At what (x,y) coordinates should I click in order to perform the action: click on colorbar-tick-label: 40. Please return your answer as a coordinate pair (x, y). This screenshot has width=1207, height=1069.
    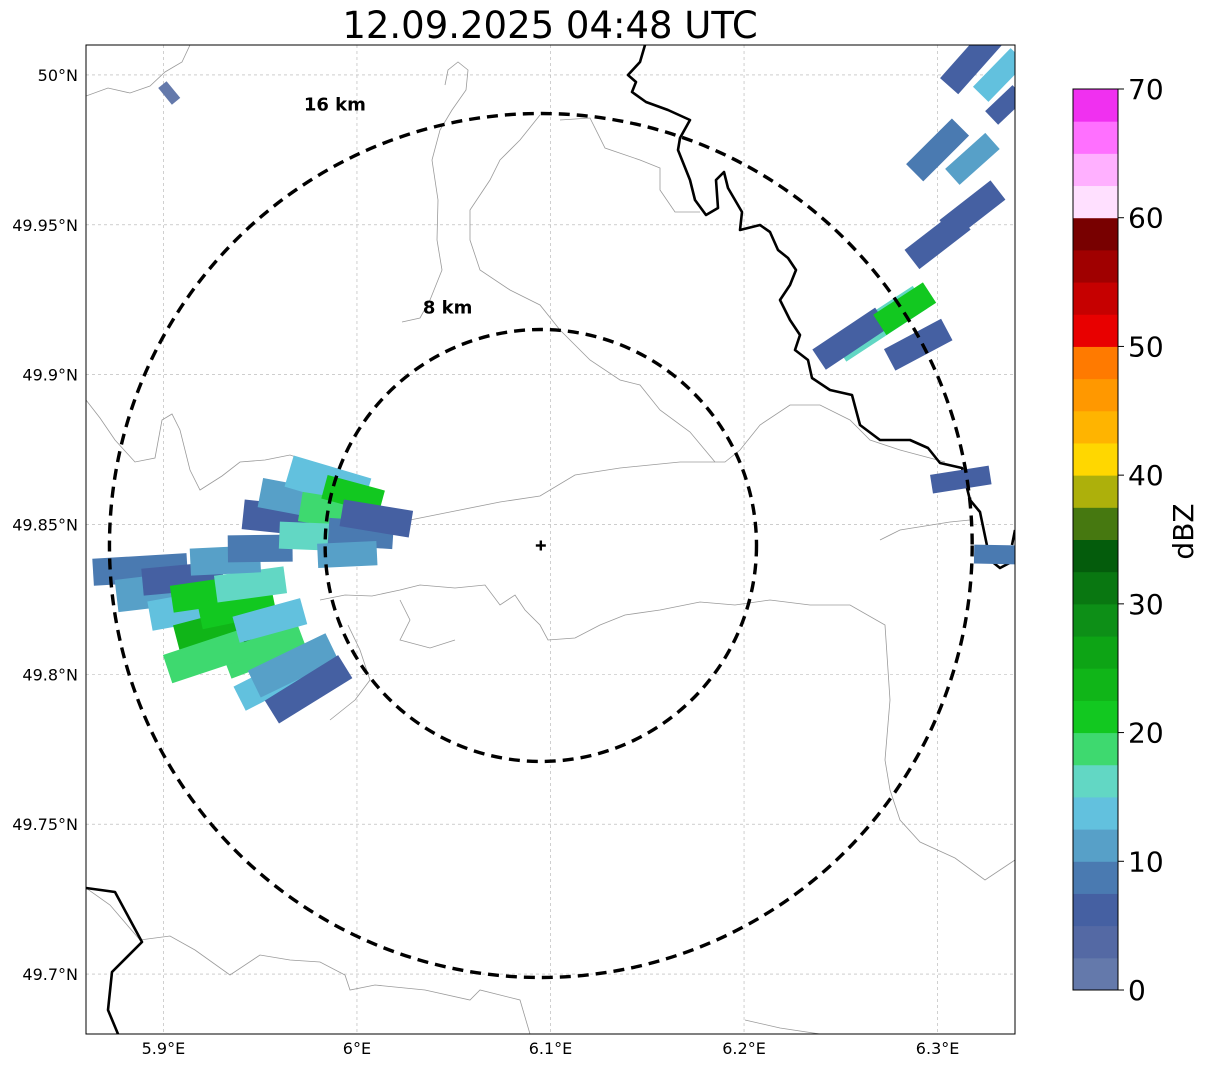
    Looking at the image, I should click on (1146, 475).